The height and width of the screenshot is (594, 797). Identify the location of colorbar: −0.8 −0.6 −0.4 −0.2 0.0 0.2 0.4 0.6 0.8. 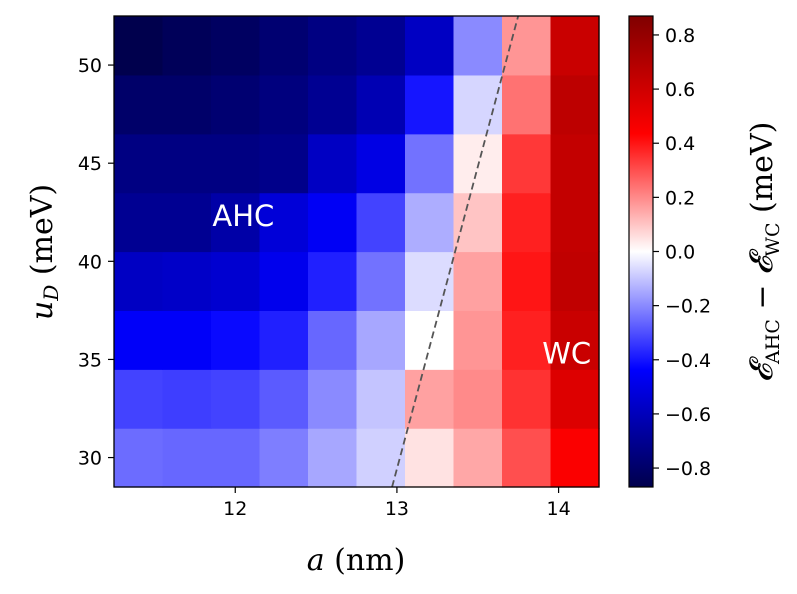
(669, 251).